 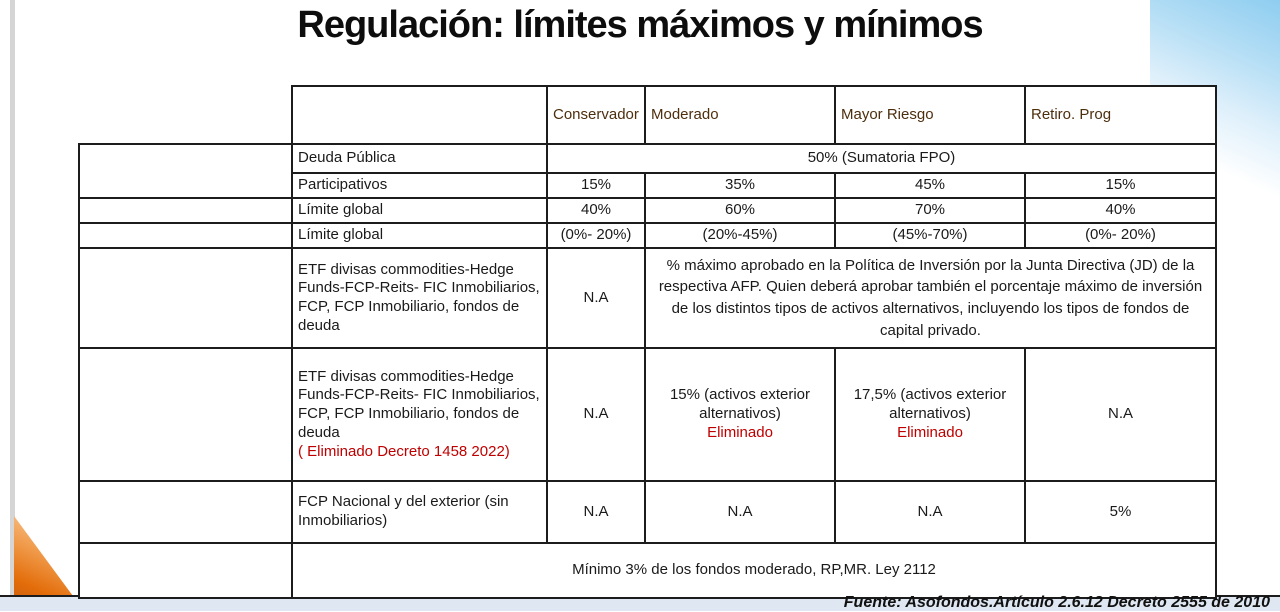 I want to click on desc-deuda-publica: Deuda Pública, so click(x=419, y=158).